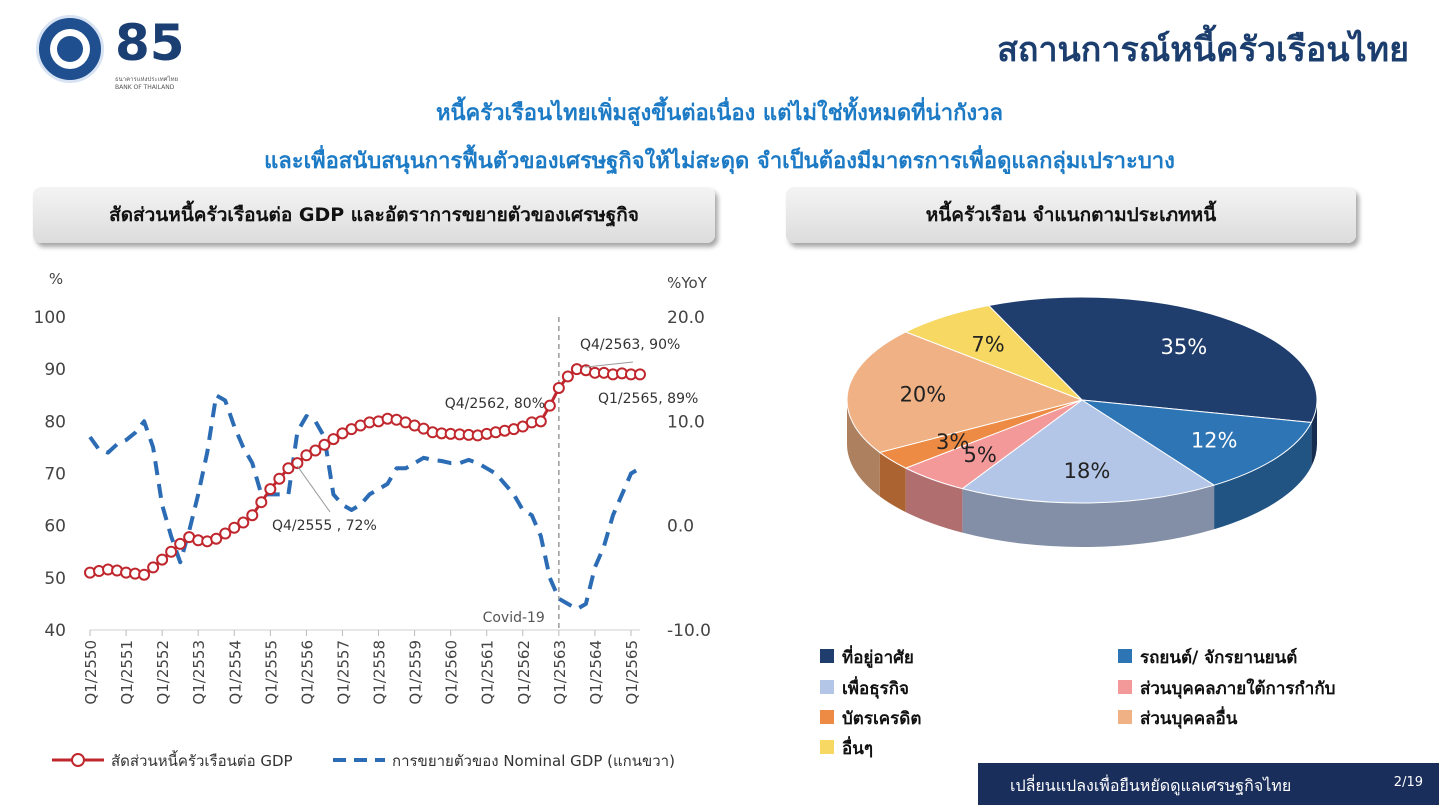 The width and height of the screenshot is (1439, 805). Describe the element at coordinates (1087, 471) in the screenshot. I see `pie-value-label: 18%` at that location.